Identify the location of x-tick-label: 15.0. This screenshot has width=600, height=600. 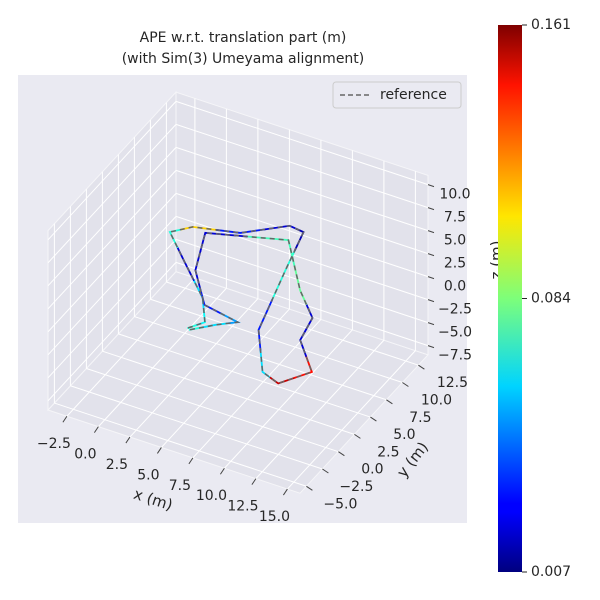
(274, 517).